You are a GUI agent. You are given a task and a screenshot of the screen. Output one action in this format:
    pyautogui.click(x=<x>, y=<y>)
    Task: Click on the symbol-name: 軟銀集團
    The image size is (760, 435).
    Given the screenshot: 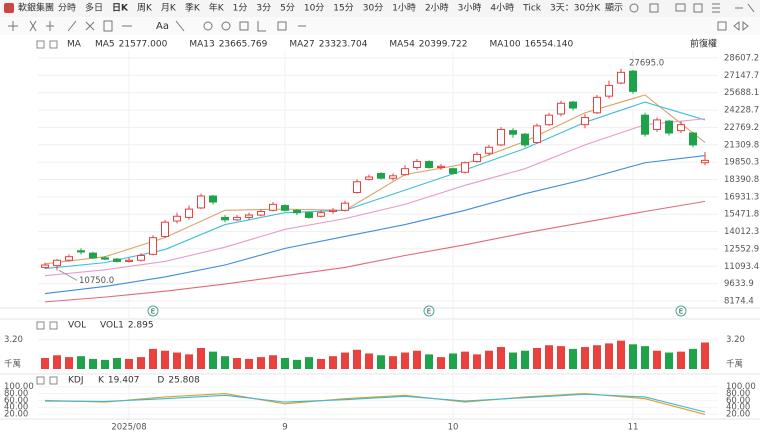 What is the action you would take?
    pyautogui.click(x=36, y=8)
    